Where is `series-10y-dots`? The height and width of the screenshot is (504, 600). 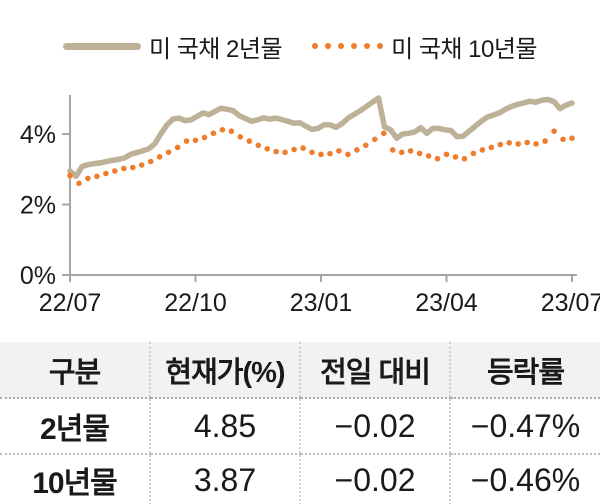
series-10y-dots is located at coordinates (321, 157).